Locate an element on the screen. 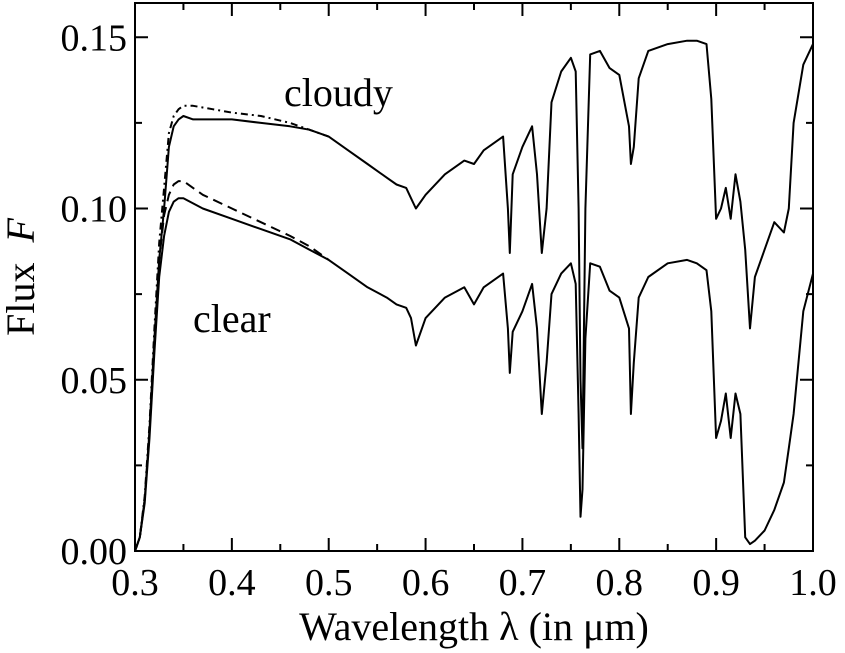  x-axis-label: Wavelength λ (in μm) is located at coordinates (474, 626).